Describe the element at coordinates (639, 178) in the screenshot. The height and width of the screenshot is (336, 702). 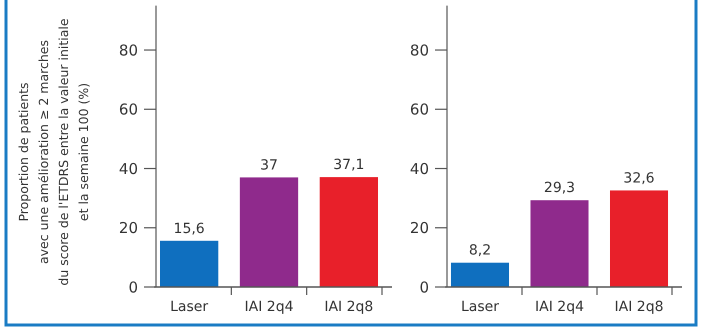
I see `data-label: 32,6` at that location.